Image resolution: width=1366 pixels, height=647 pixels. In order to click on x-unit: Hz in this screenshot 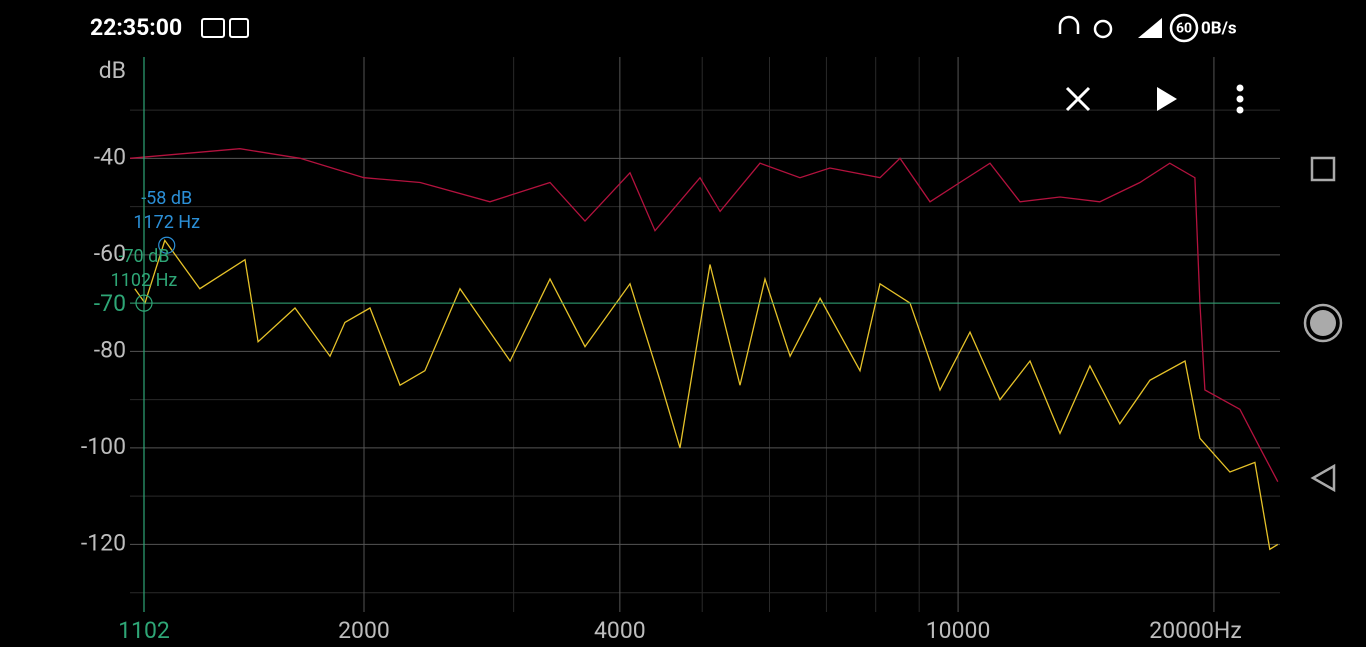, I will do `click(1228, 630)`.